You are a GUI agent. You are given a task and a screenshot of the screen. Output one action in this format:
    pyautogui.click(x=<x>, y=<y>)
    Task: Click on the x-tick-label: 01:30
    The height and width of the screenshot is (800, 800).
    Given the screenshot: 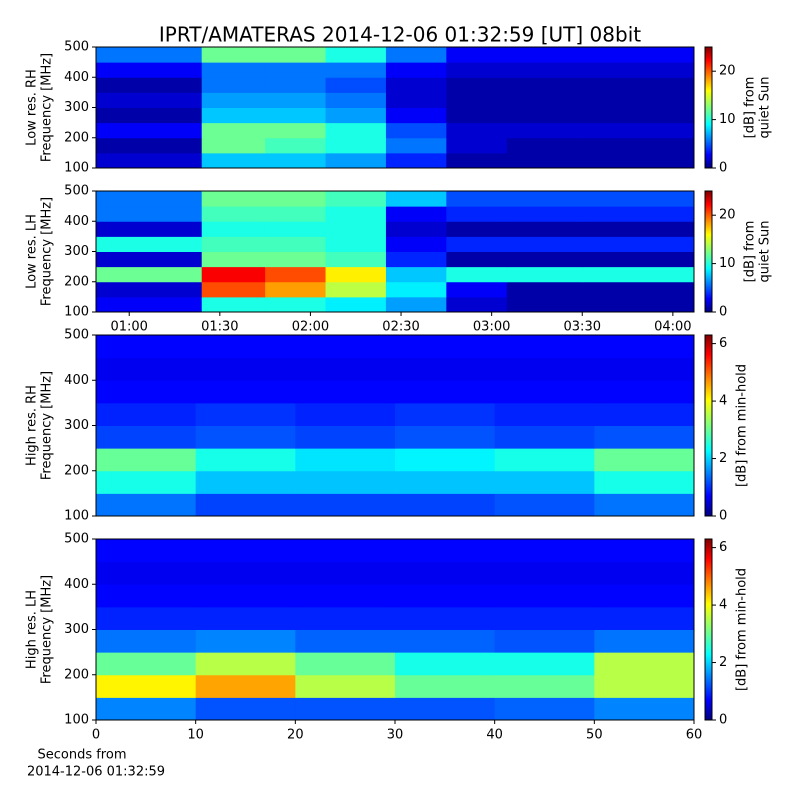 What is the action you would take?
    pyautogui.click(x=219, y=327)
    